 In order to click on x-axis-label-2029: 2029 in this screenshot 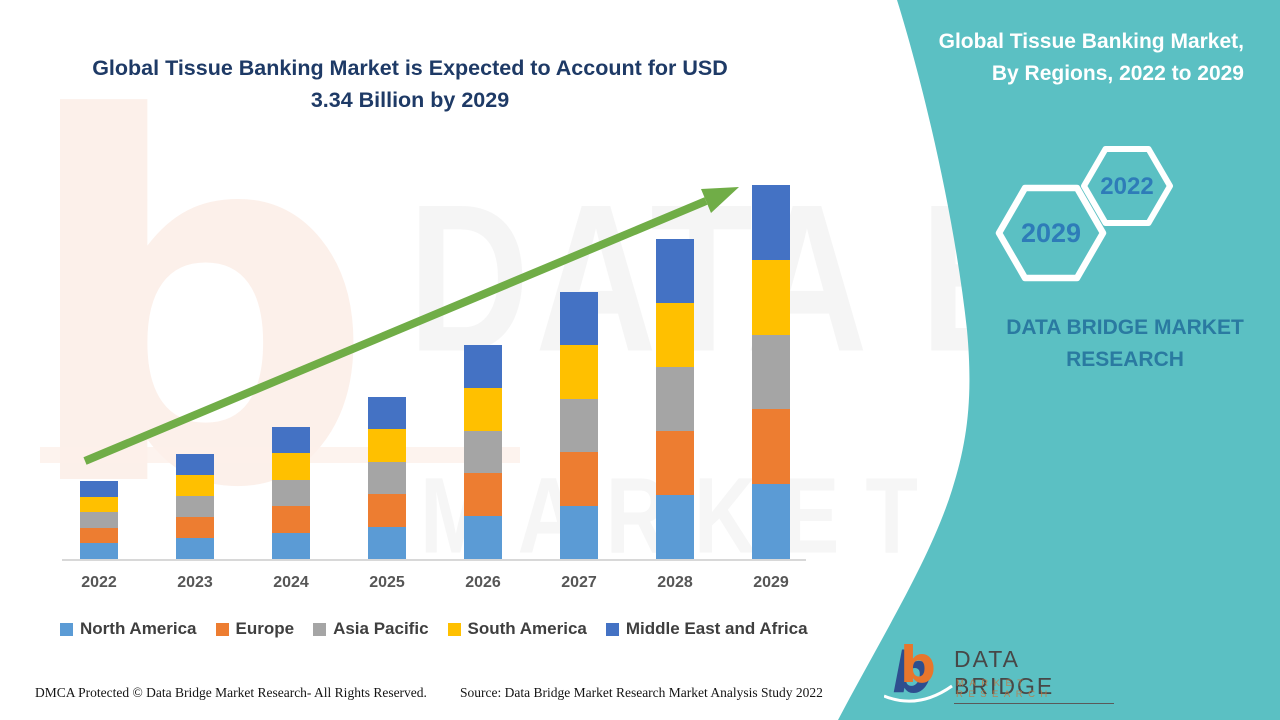, I will do `click(771, 582)`.